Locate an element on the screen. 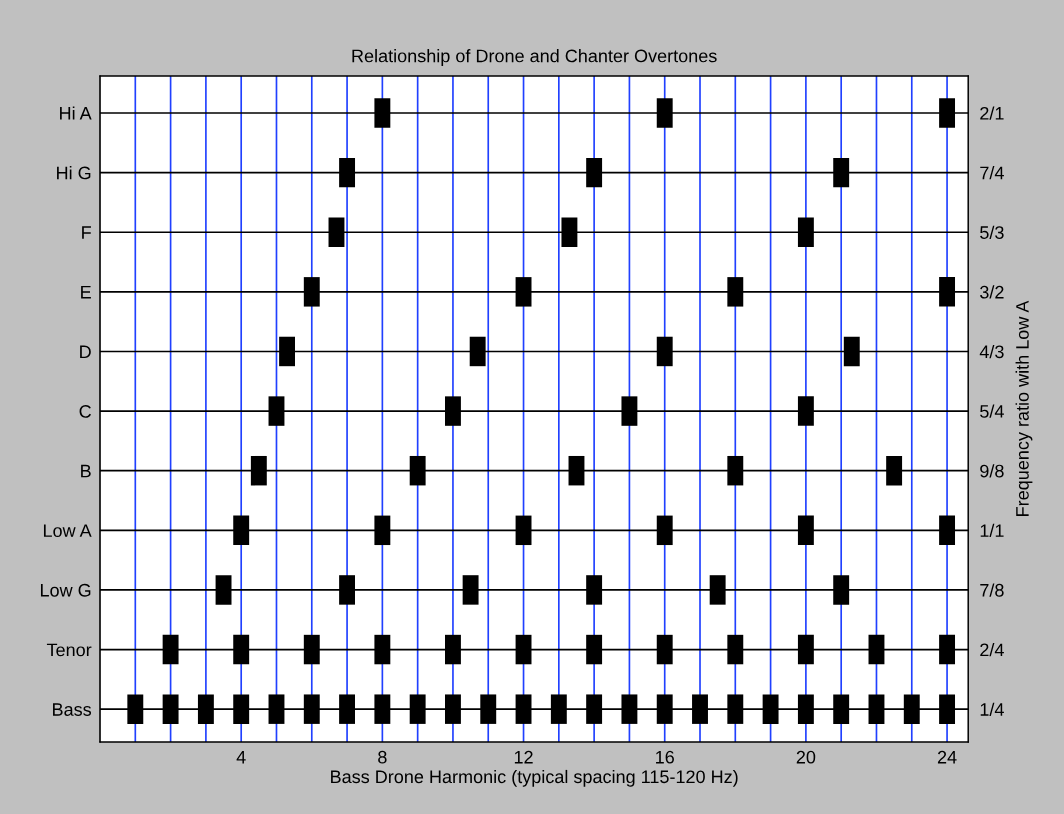 This screenshot has width=1064, height=814. y-tick-label: B is located at coordinates (86, 471).